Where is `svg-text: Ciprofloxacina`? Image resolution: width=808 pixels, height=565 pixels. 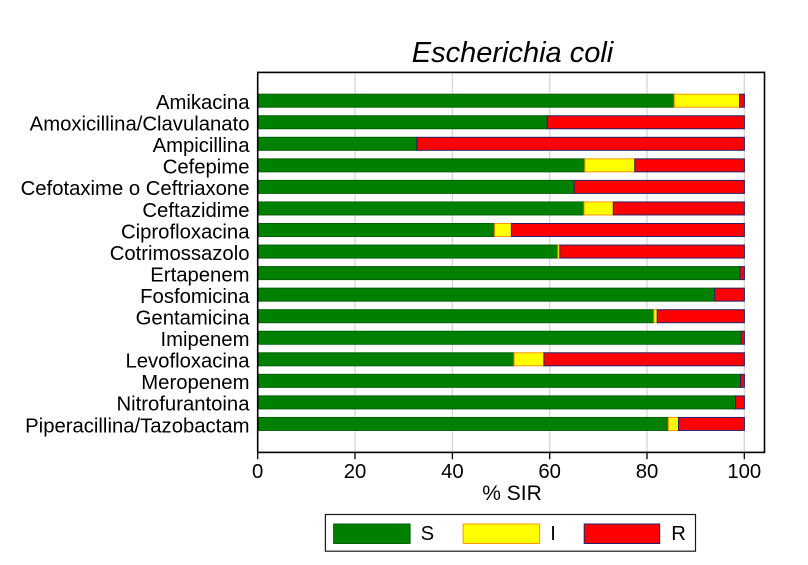 svg-text: Ciprofloxacina is located at coordinates (185, 232).